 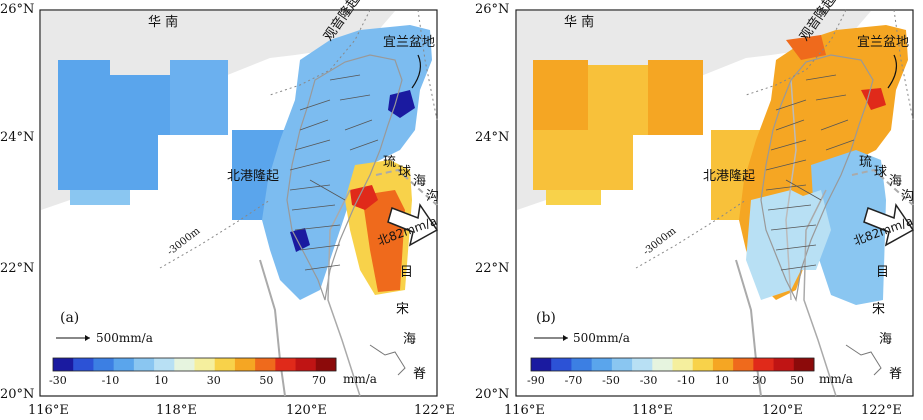 What do you see at coordinates (806, 47) in the screenshot?
I see `field-patch-orange` at bounding box center [806, 47].